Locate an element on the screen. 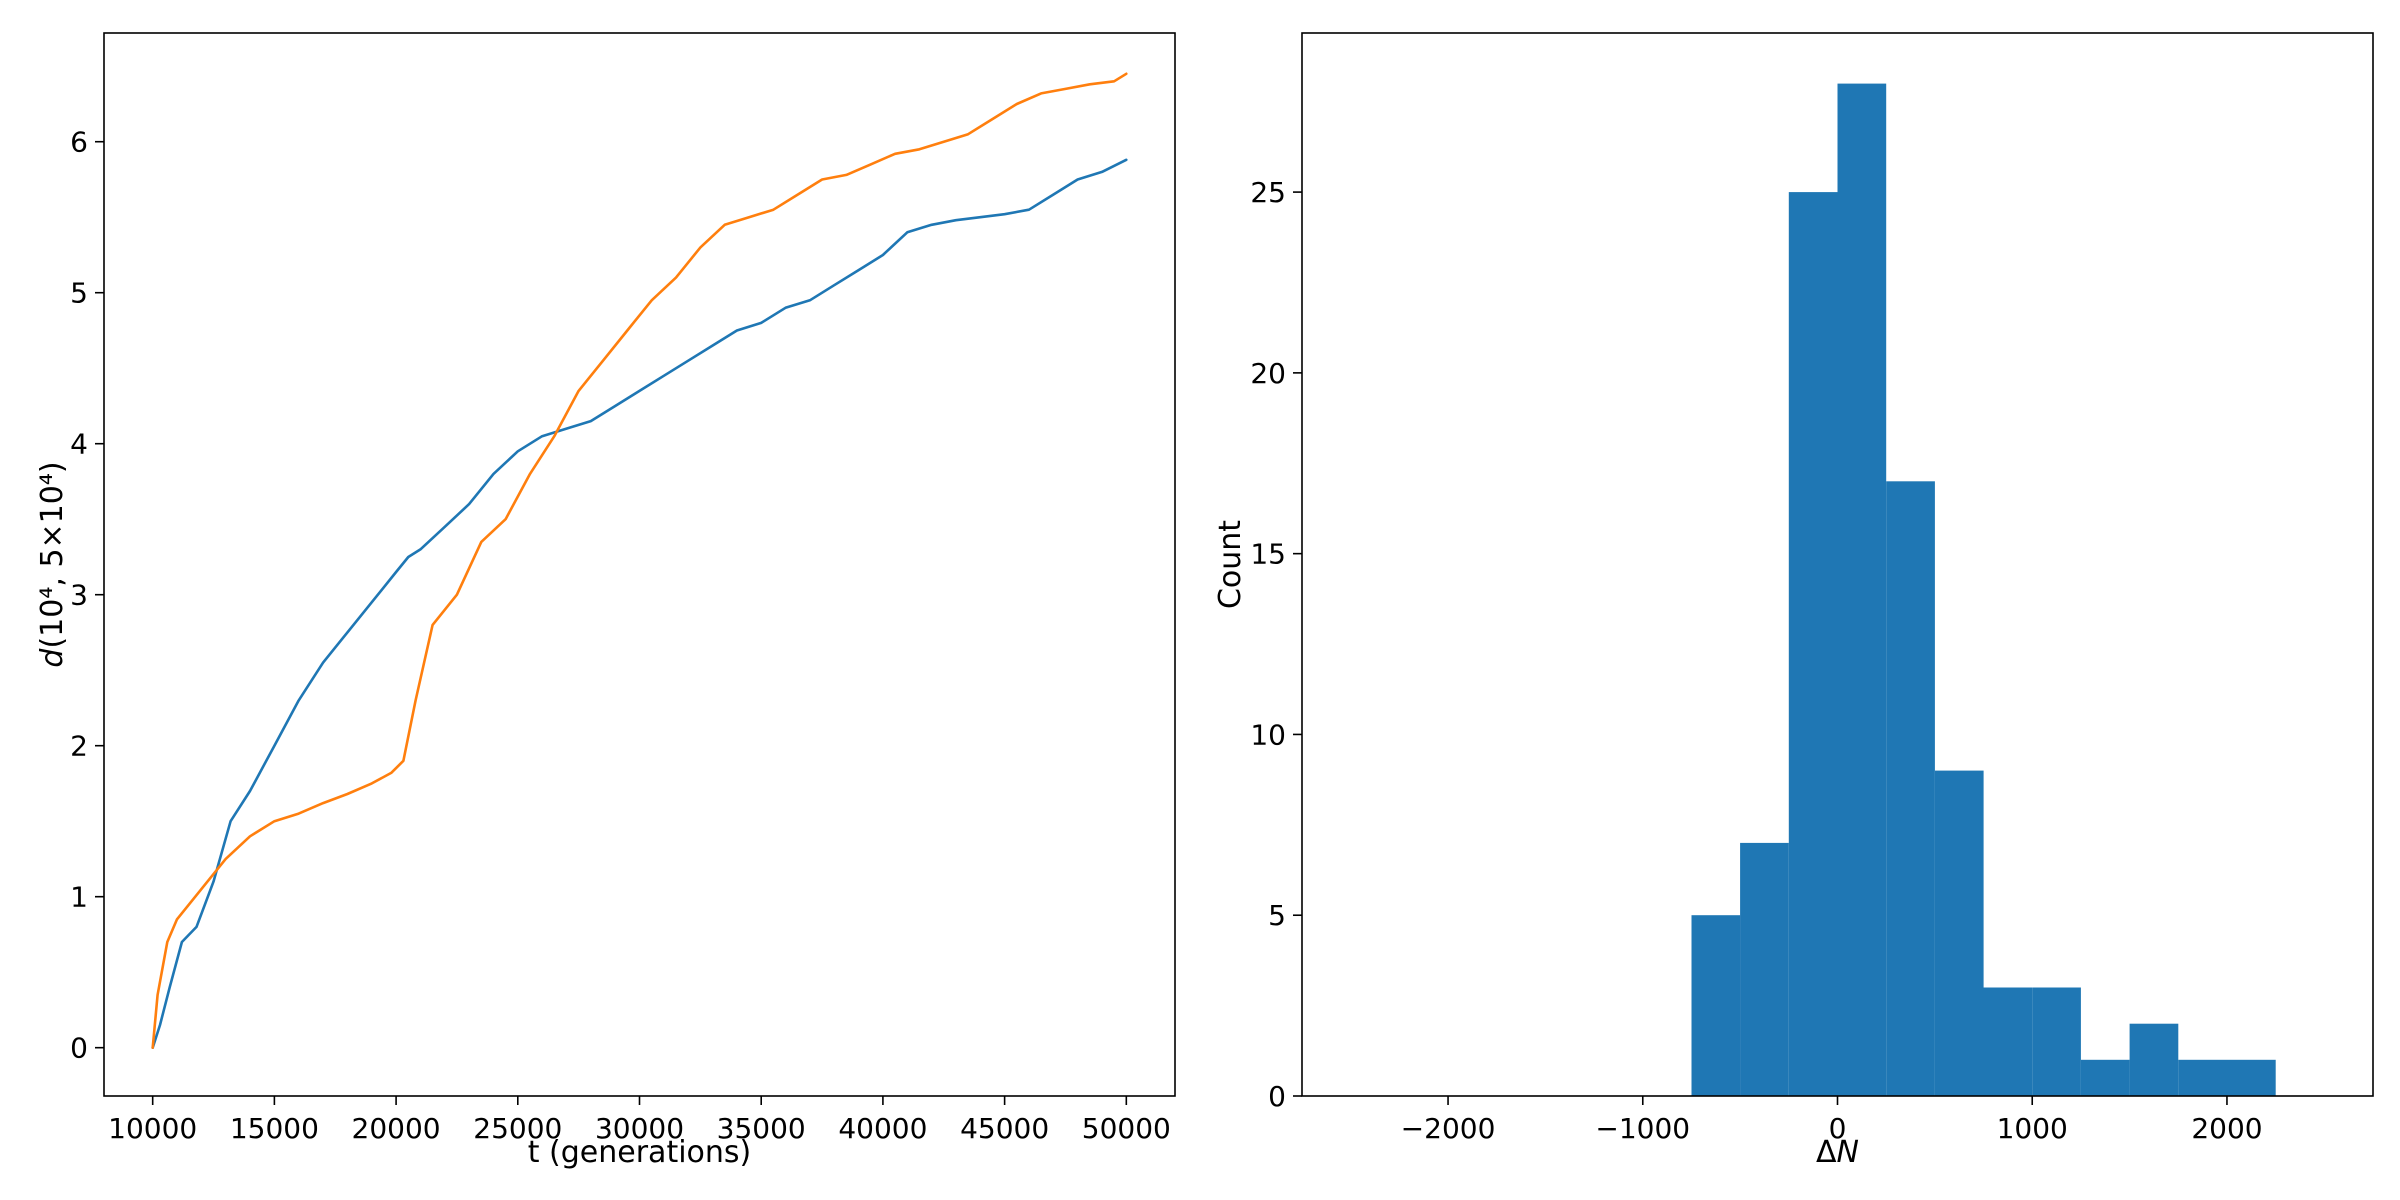 The image size is (2400, 1200). histogram-x-ticks: −2000 −1000 0 1000 2000 is located at coordinates (1832, 1120).